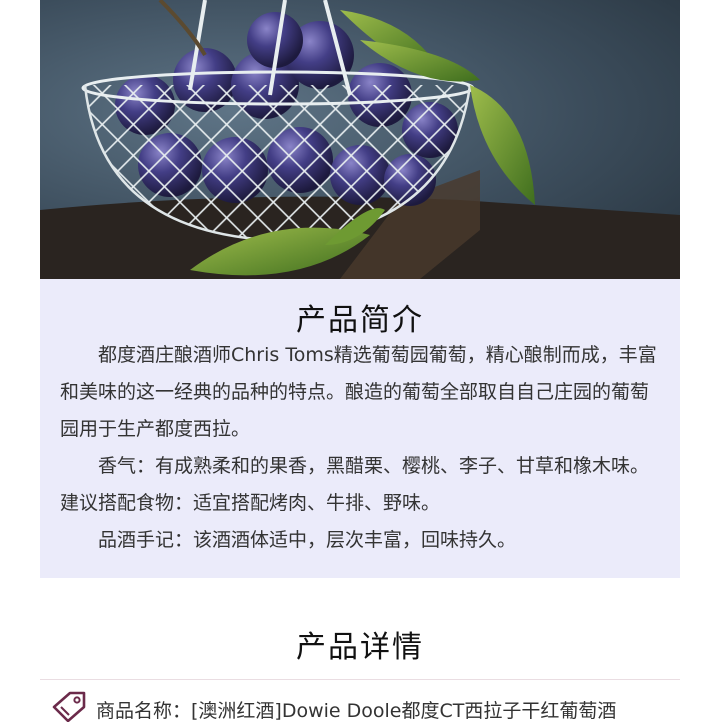 The image size is (720, 723). Describe the element at coordinates (360, 647) in the screenshot. I see `details-title: 产品详情` at that location.